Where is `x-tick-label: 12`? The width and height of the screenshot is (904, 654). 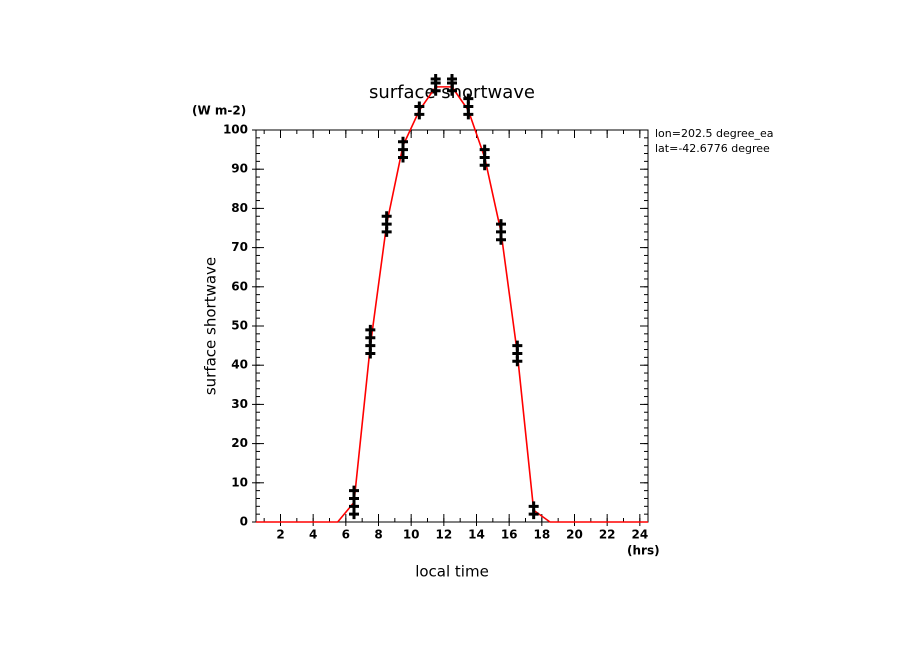
x-tick-label: 12 is located at coordinates (443, 535).